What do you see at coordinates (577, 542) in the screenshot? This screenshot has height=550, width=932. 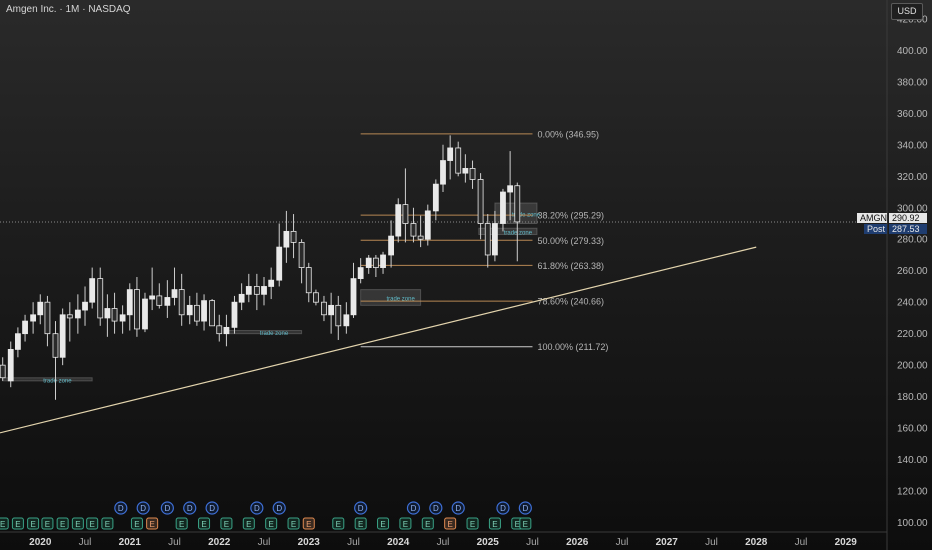 I see `x-tick-label: 2026` at bounding box center [577, 542].